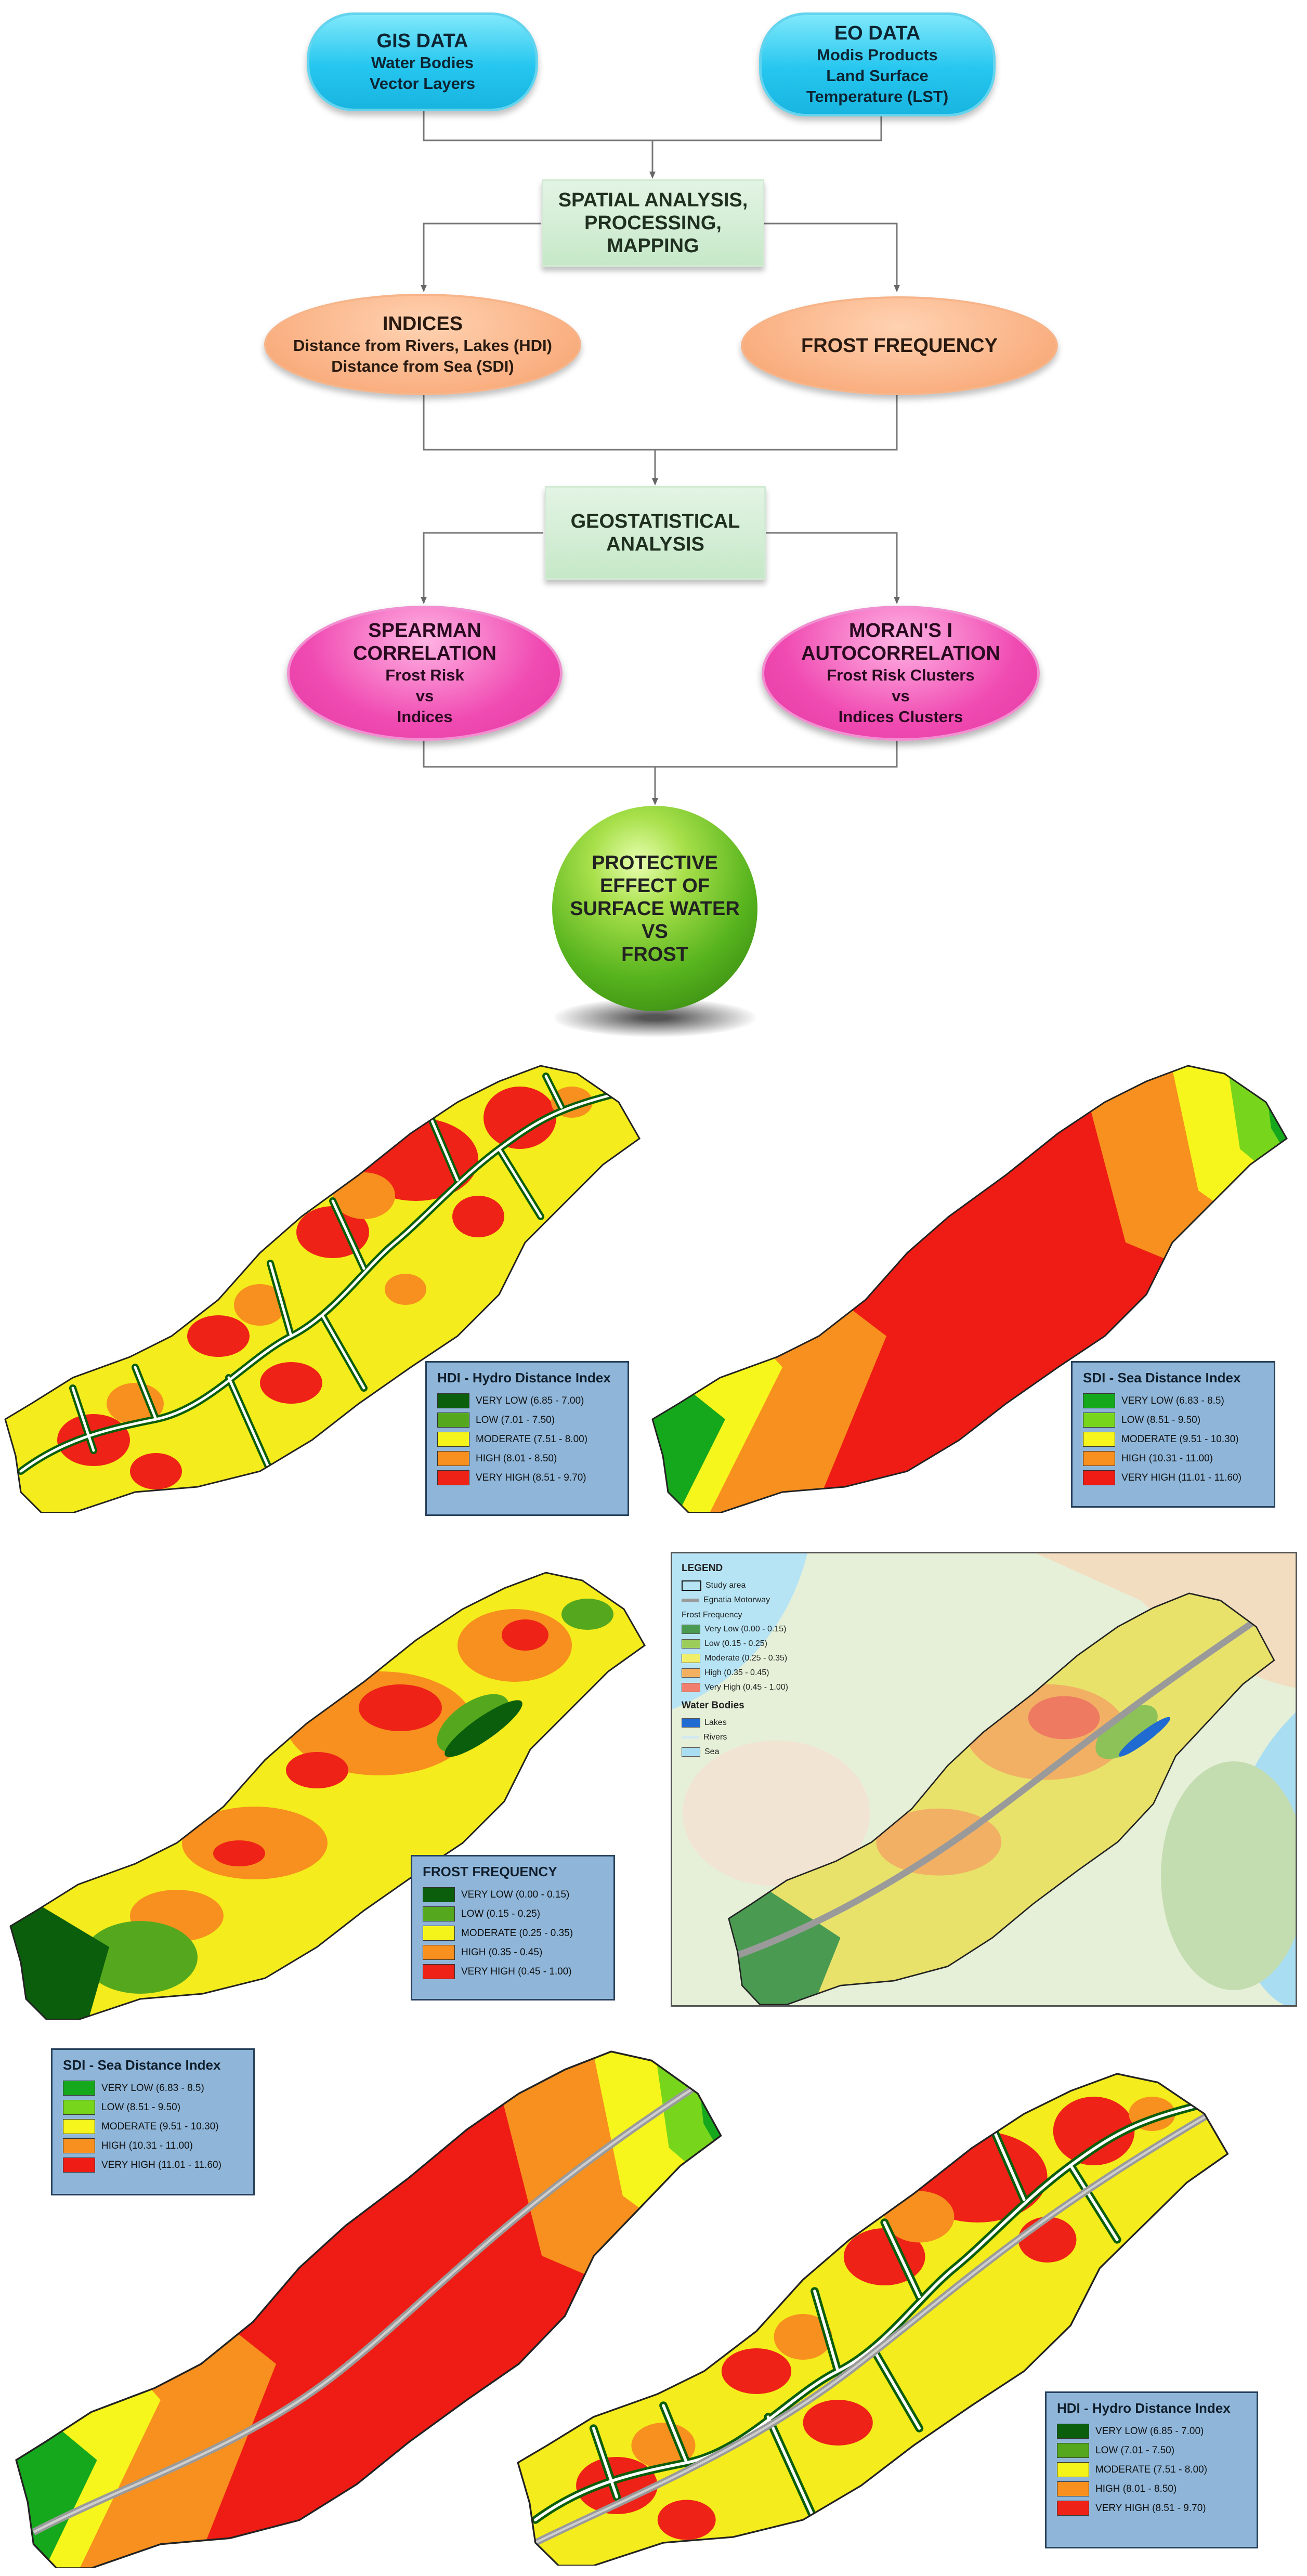 Image resolution: width=1307 pixels, height=2576 pixels. What do you see at coordinates (515, 1894) in the screenshot?
I see `legend-label: VERY LOW (0.00 - 0.15)` at bounding box center [515, 1894].